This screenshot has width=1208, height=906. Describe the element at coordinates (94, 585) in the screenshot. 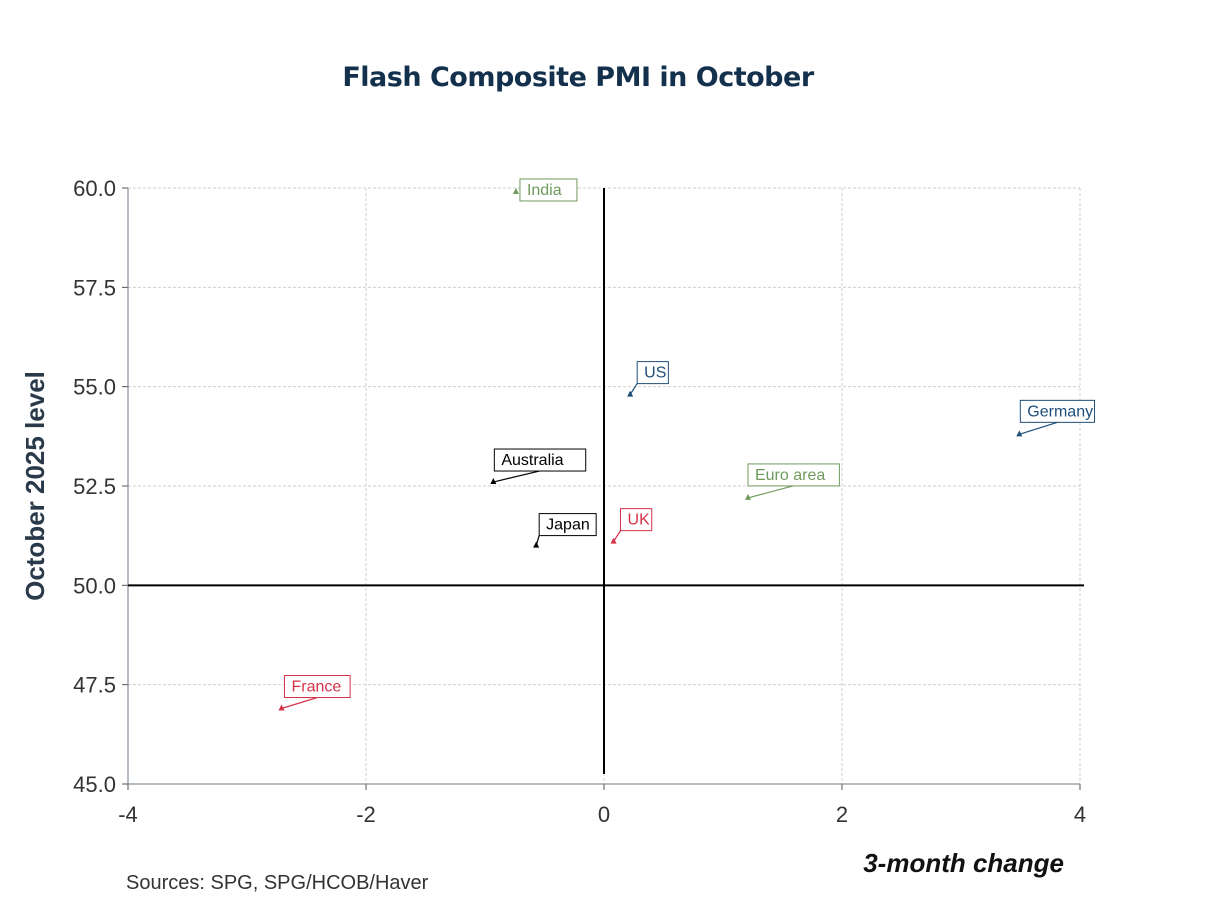

I see `y-tick-label: 50.0` at that location.